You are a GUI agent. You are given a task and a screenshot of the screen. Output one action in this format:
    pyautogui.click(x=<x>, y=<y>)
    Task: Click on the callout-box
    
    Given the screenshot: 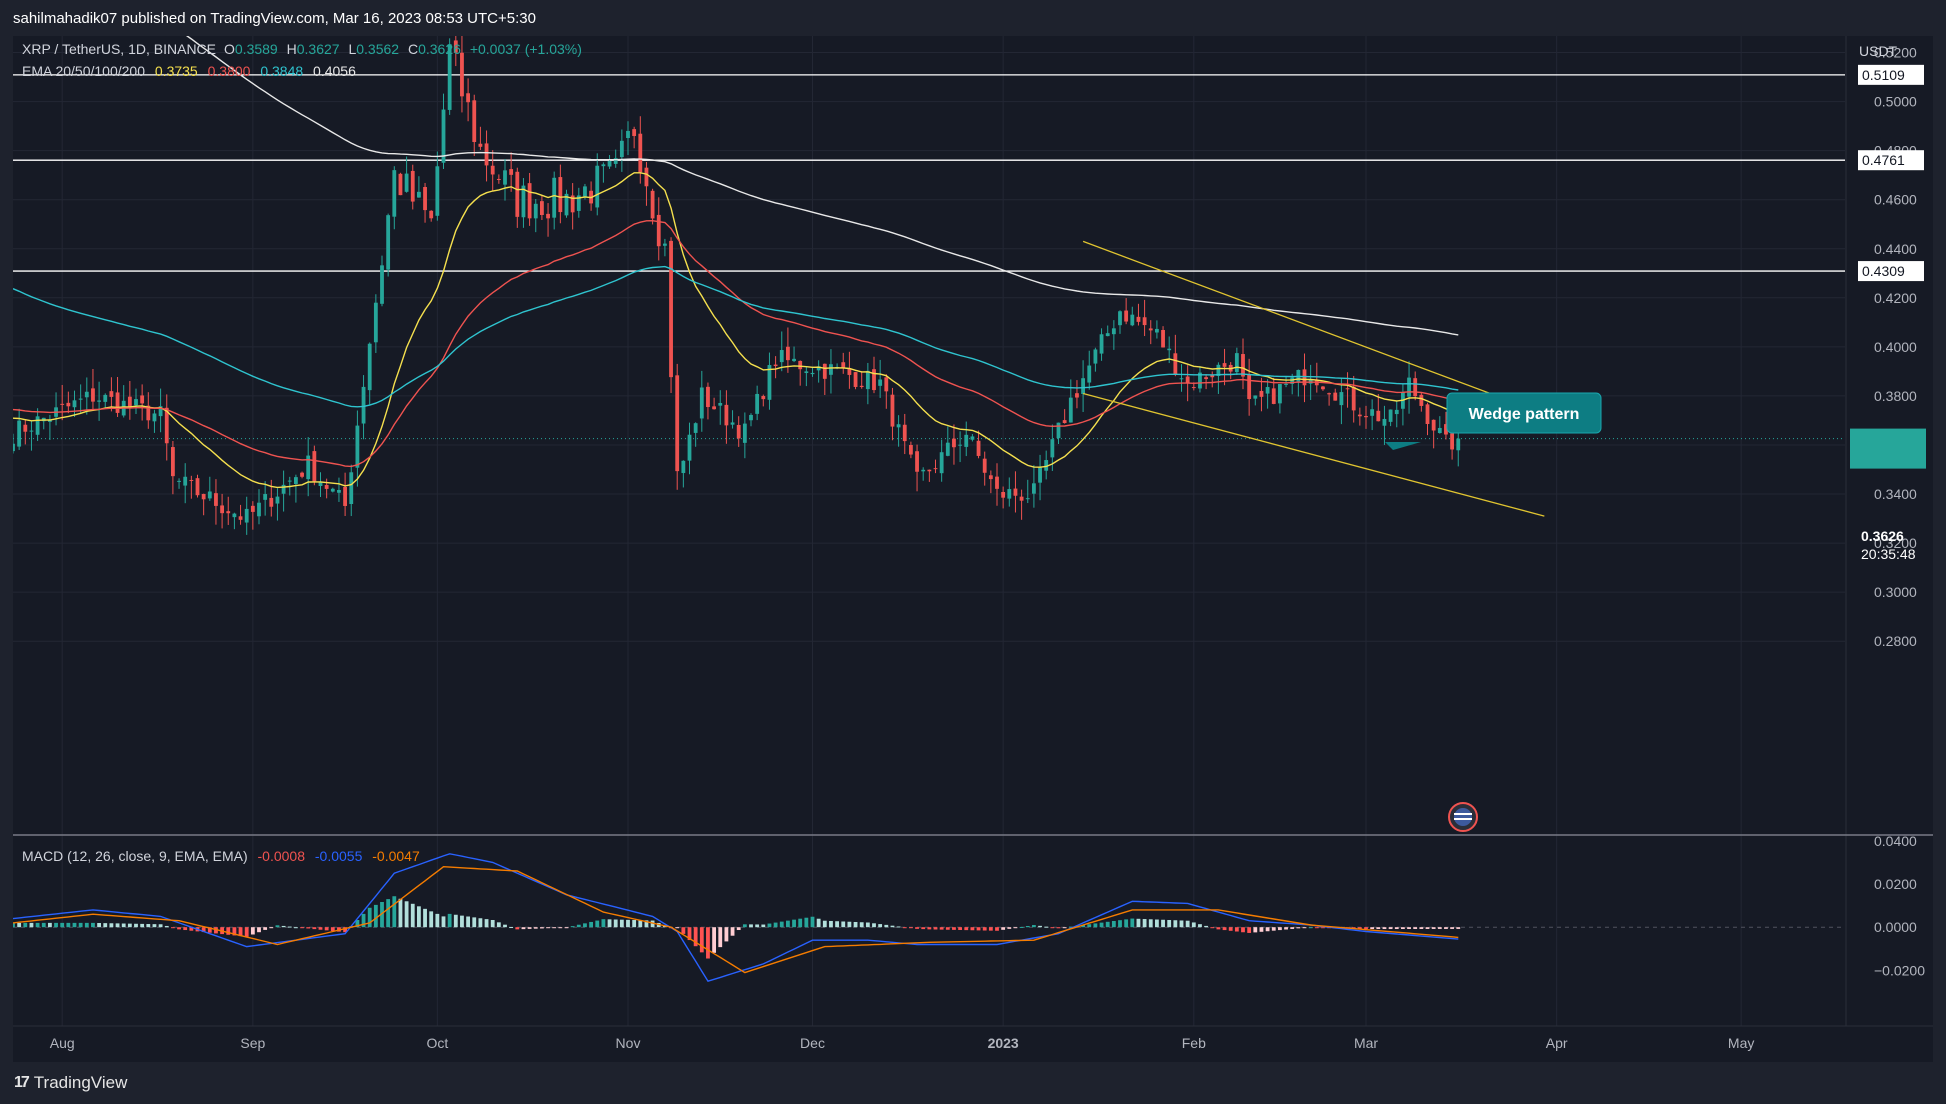 What is the action you would take?
    pyautogui.click(x=1524, y=413)
    